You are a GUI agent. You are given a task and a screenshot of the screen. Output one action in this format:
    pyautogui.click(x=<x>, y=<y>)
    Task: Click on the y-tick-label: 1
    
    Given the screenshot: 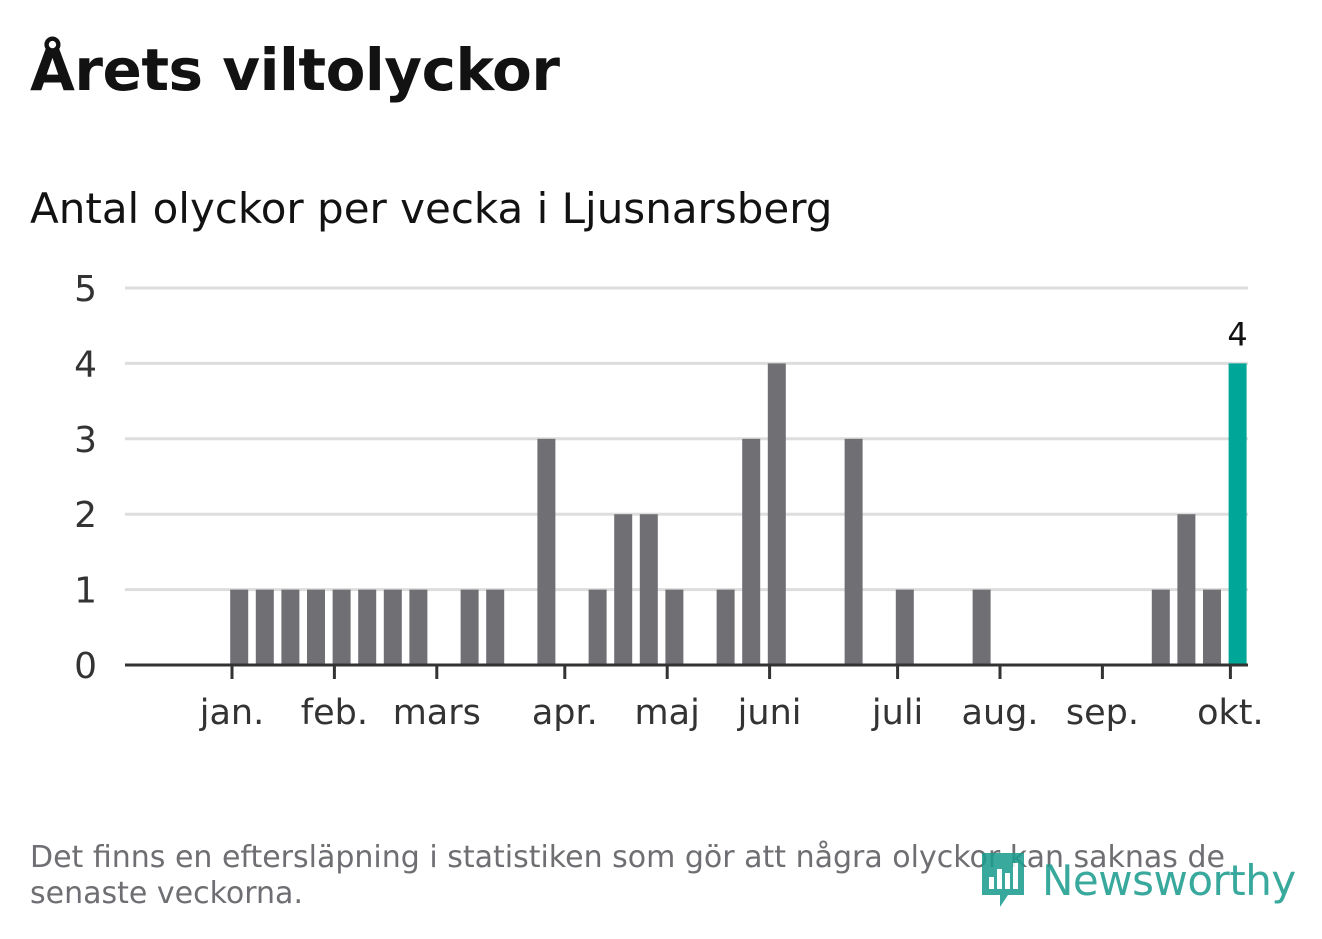 What is the action you would take?
    pyautogui.click(x=85, y=591)
    